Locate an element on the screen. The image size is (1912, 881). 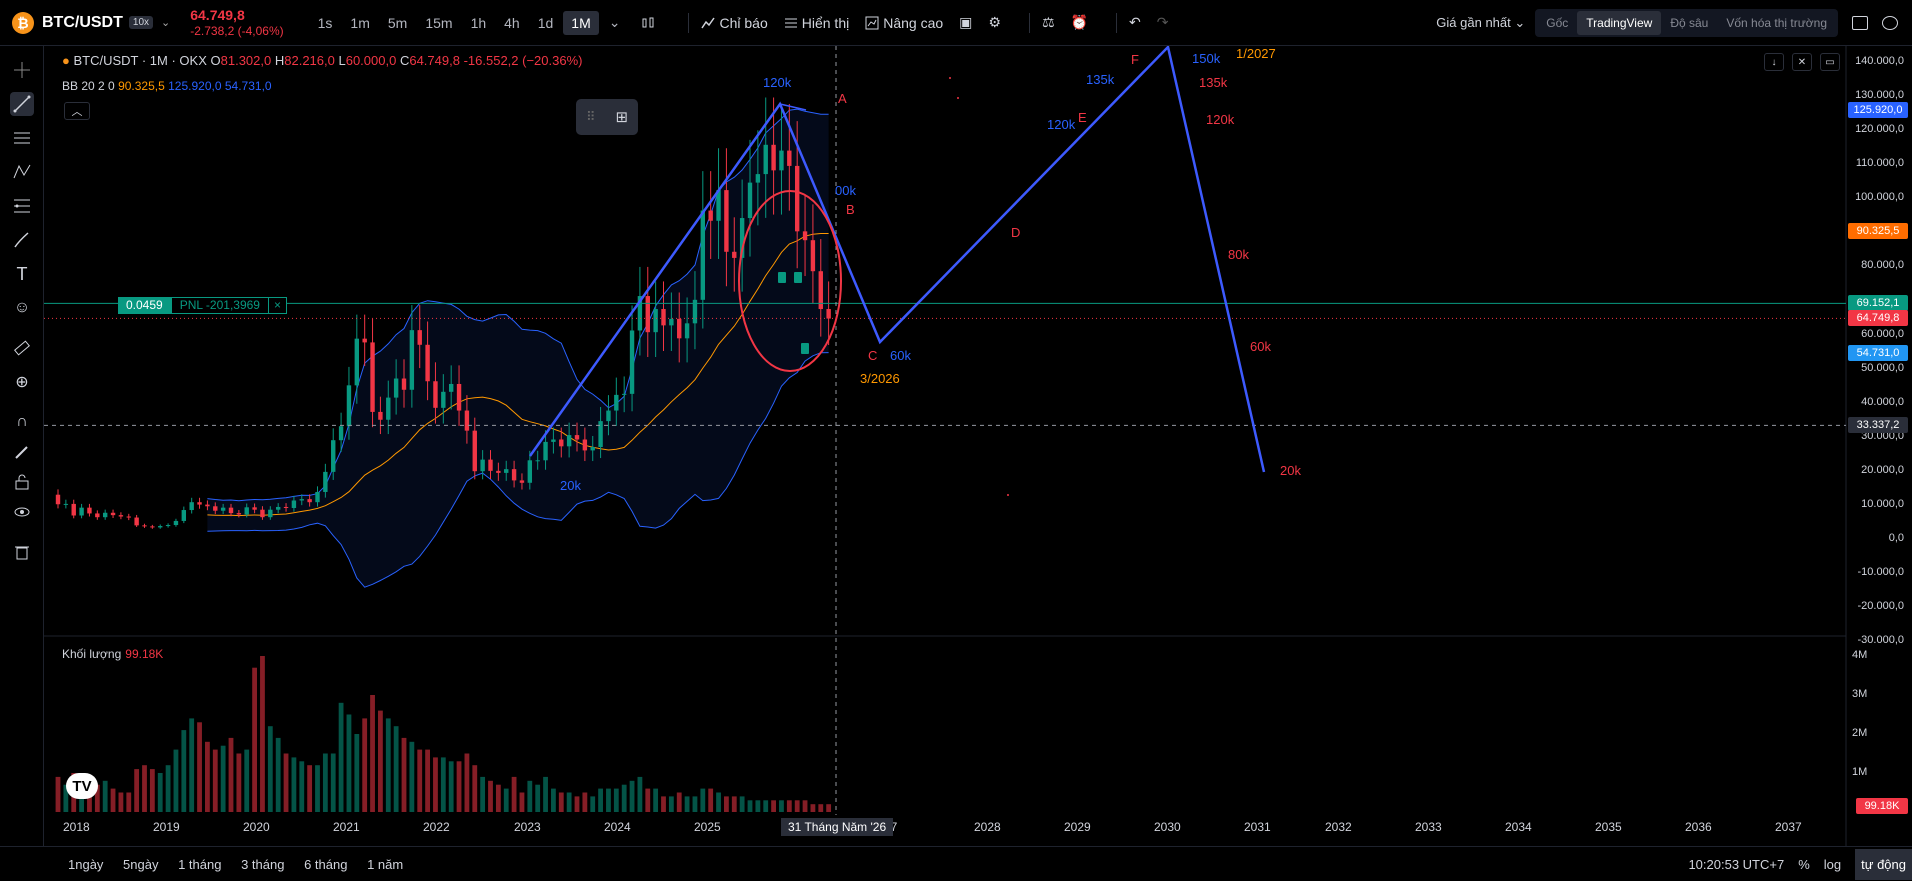
chevron-down-icon: ⌄ is located at coordinates (166, 23).